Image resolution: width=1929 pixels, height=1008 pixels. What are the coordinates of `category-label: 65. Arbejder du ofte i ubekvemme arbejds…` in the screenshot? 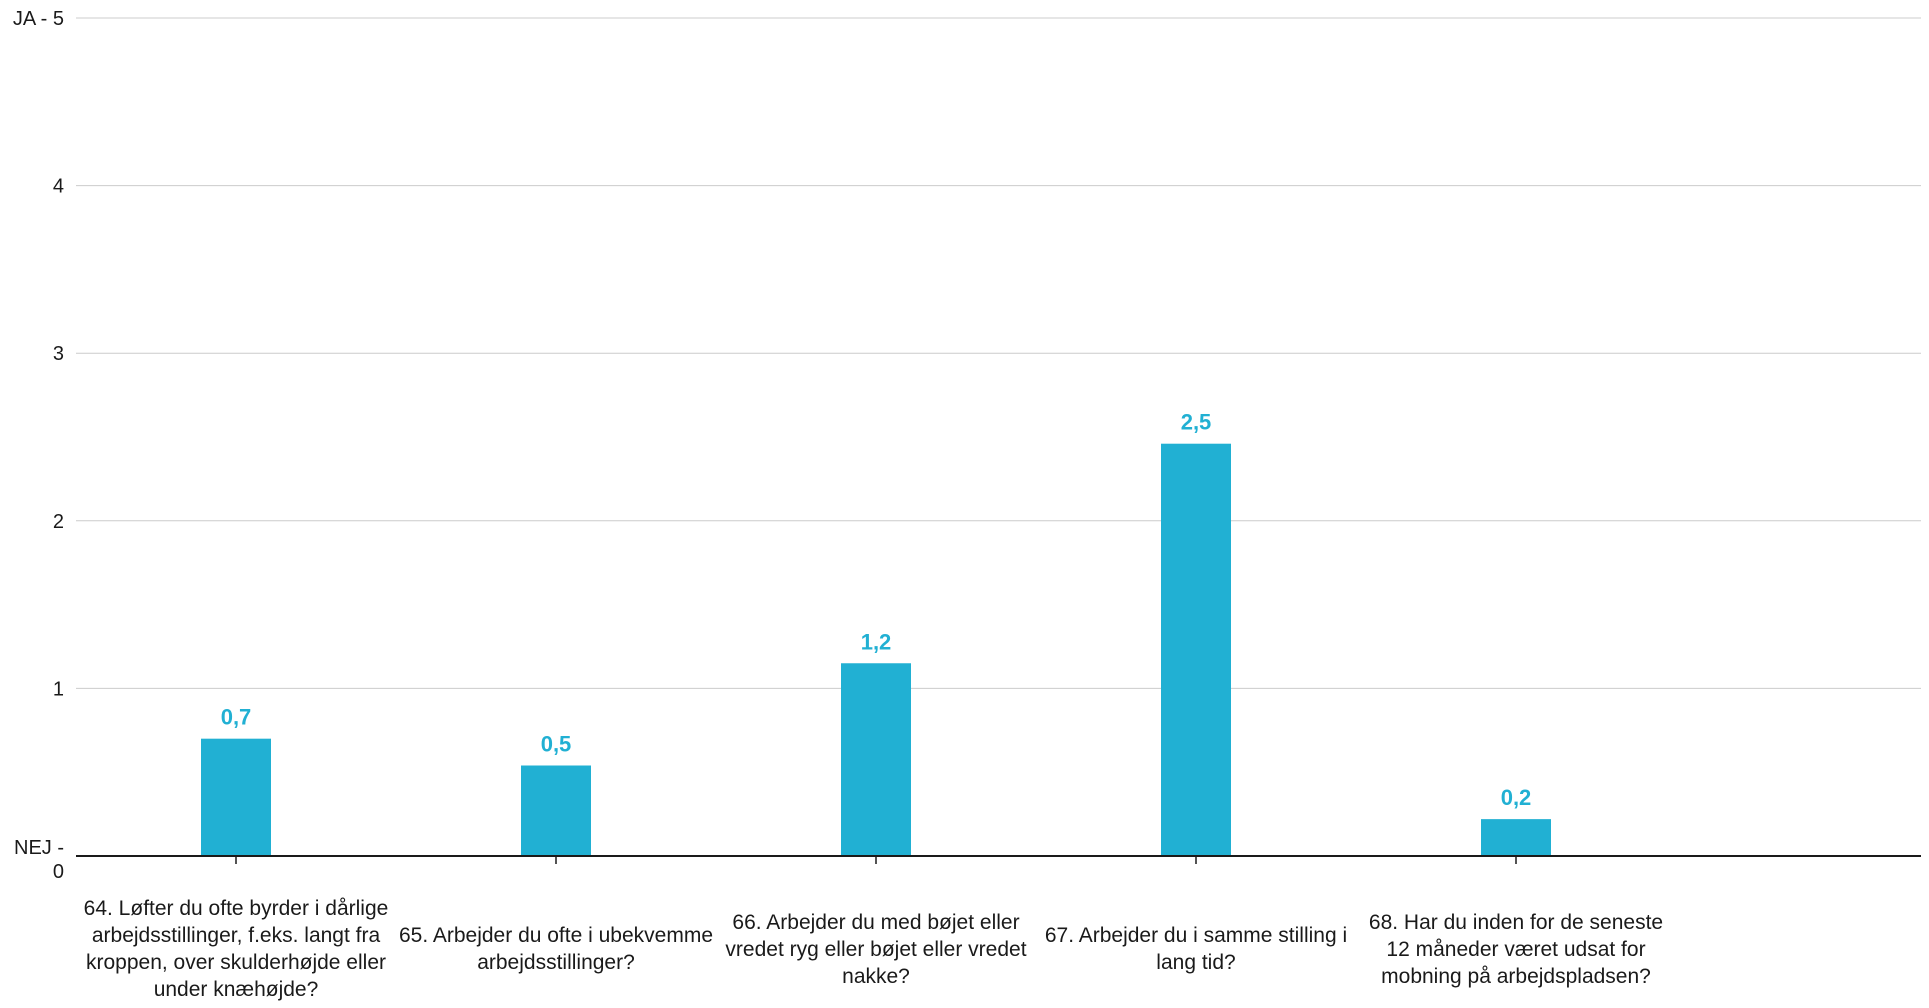 It's located at (555, 949).